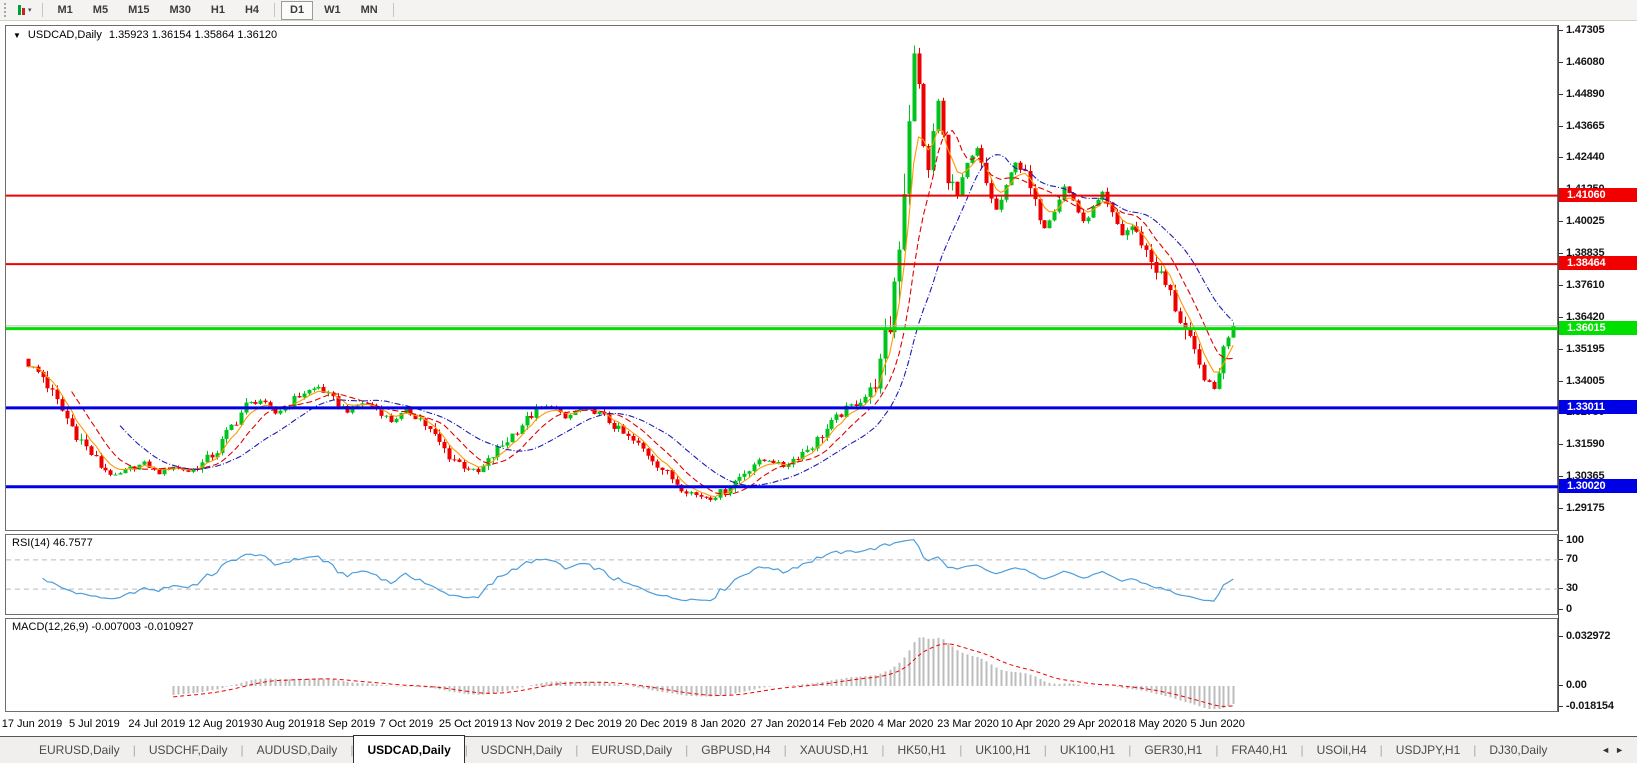 Image resolution: width=1637 pixels, height=763 pixels. I want to click on date-label: 5 Jun 2020, so click(1217, 724).